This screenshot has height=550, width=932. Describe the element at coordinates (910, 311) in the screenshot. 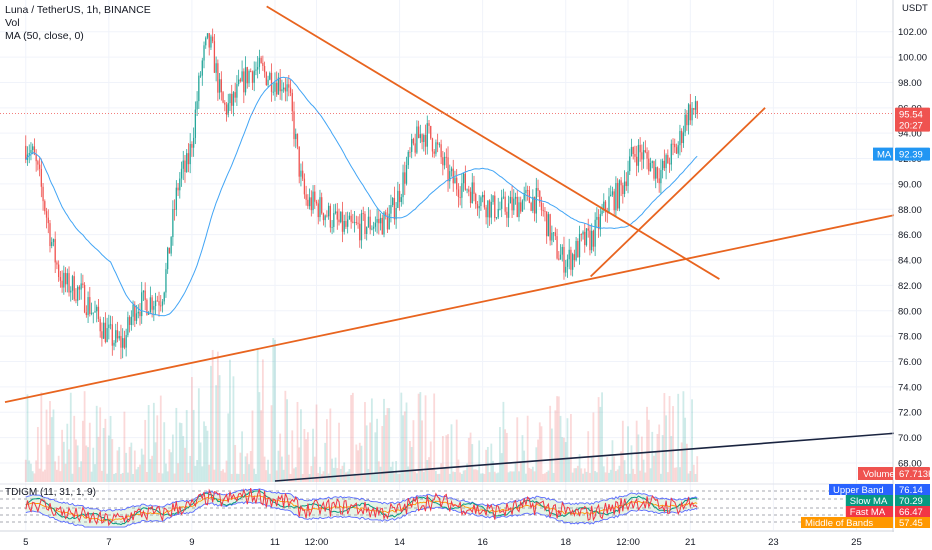

I see `price-tick-label: 80.00` at that location.